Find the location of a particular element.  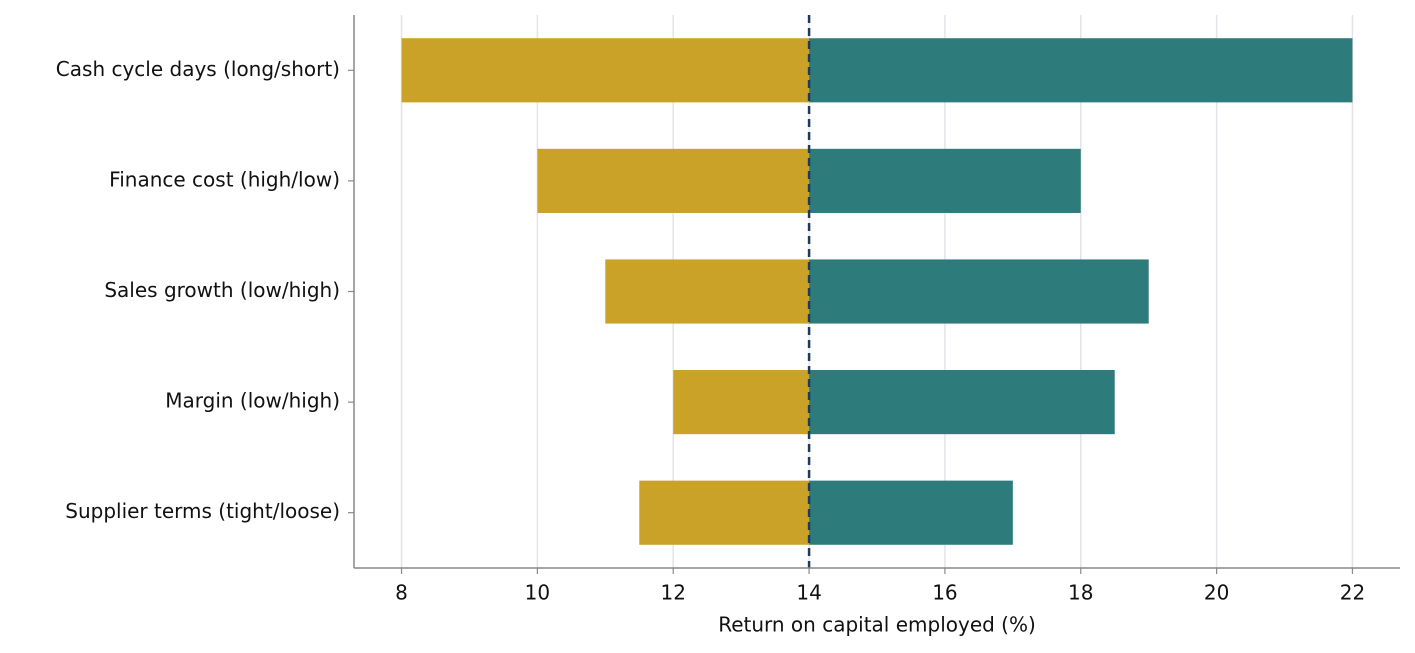

x-tick-label: 22 is located at coordinates (1352, 593).